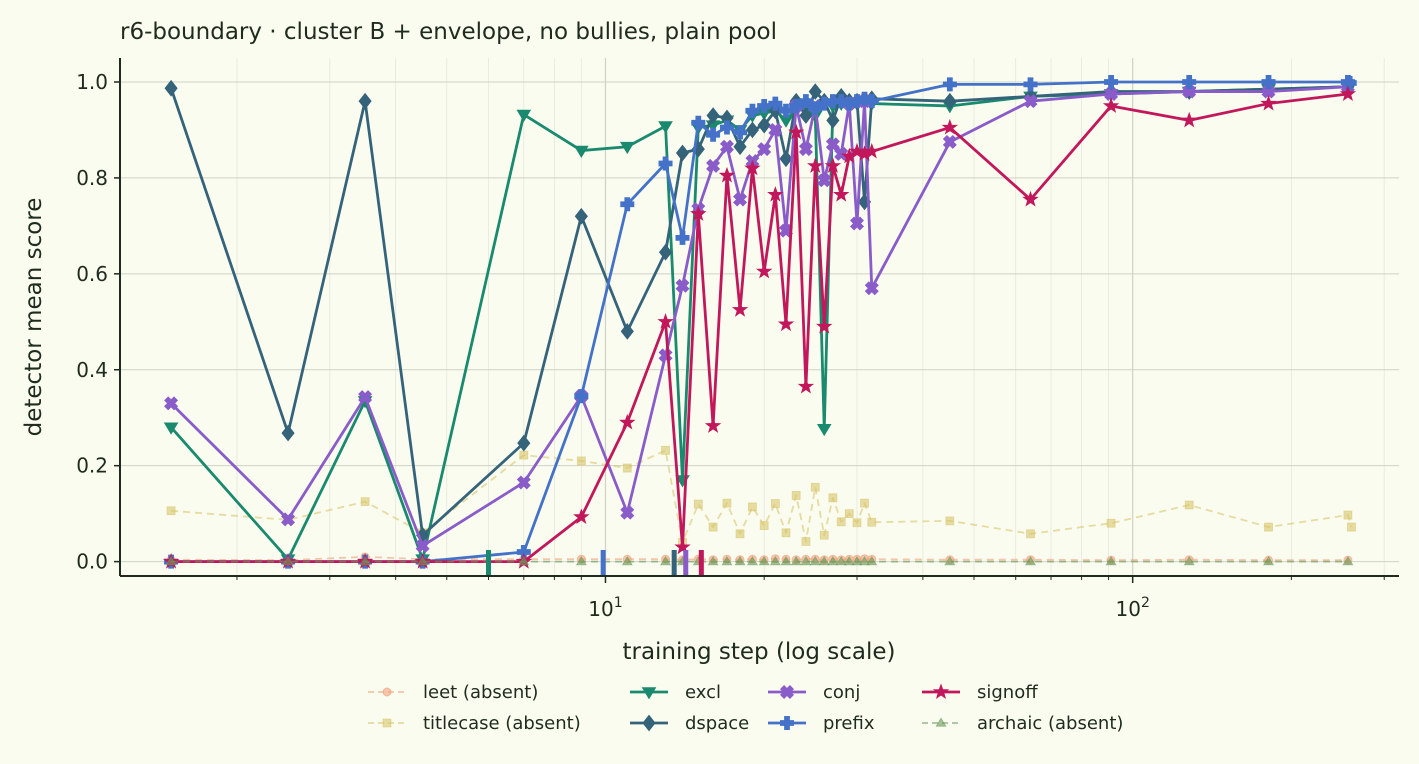  What do you see at coordinates (489, 563) in the screenshot?
I see `onset-marker` at bounding box center [489, 563].